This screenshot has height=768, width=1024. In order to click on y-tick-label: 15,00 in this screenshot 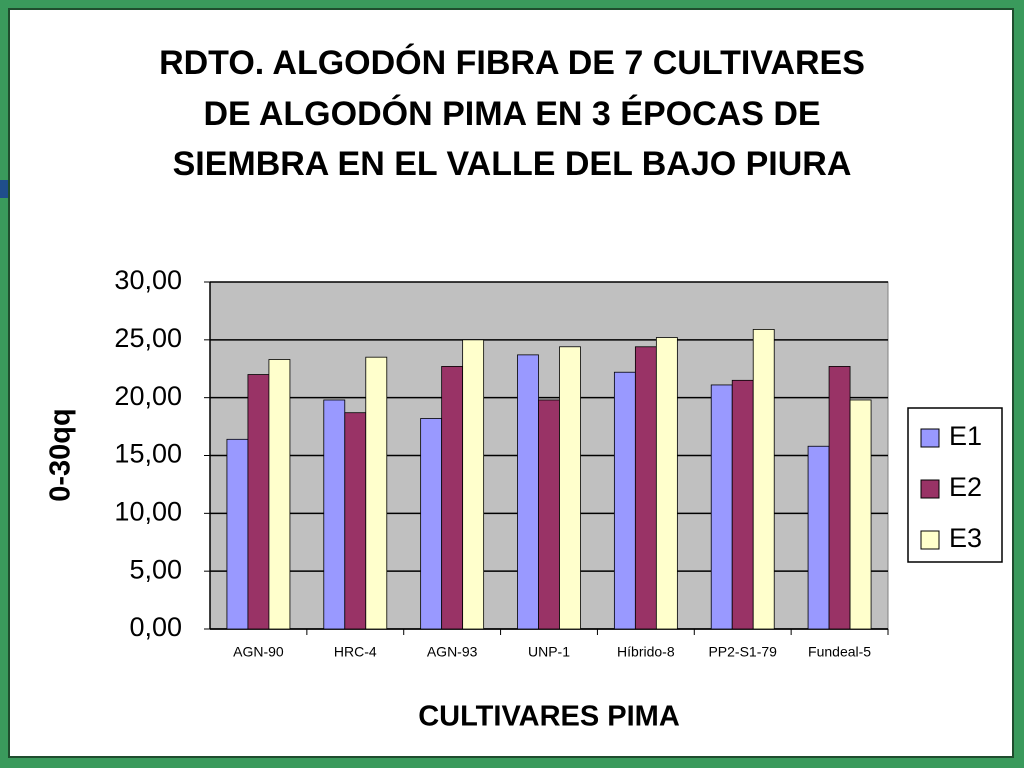, I will do `click(148, 454)`.